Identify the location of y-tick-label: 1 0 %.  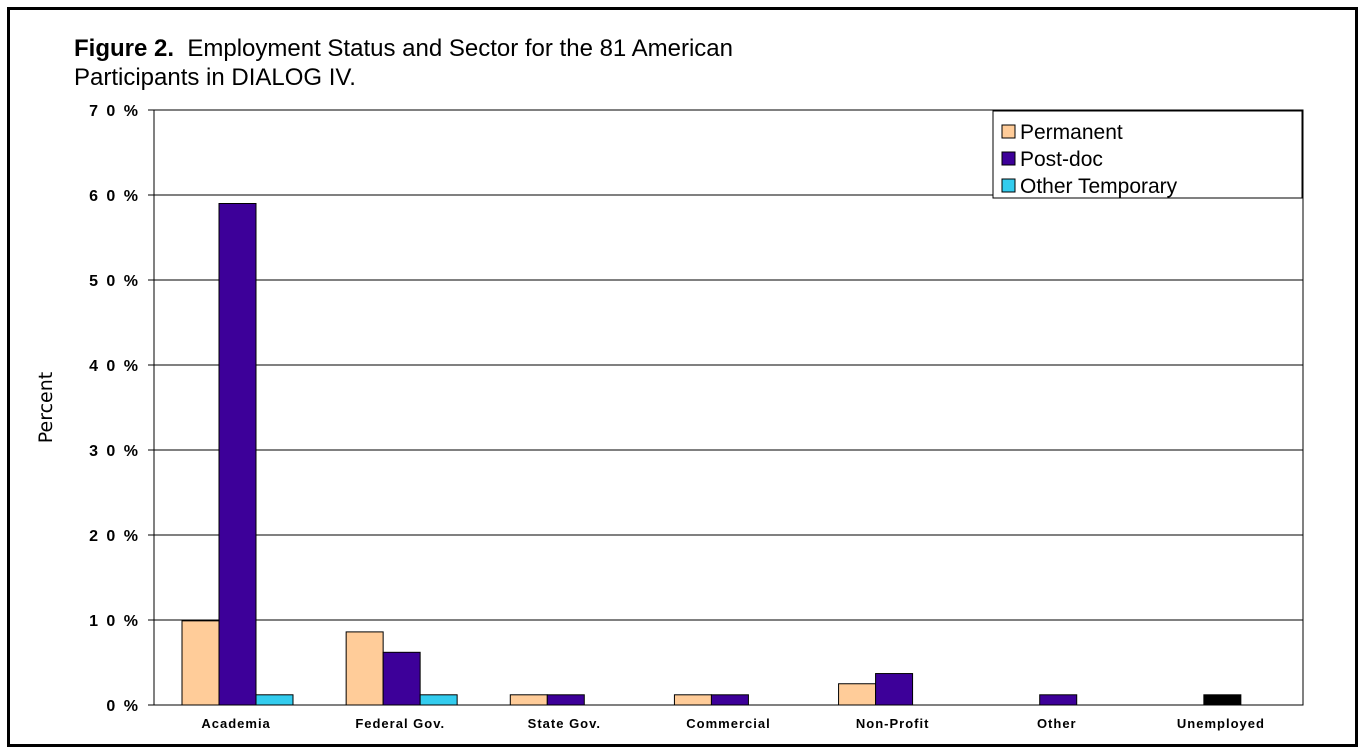
(114, 621).